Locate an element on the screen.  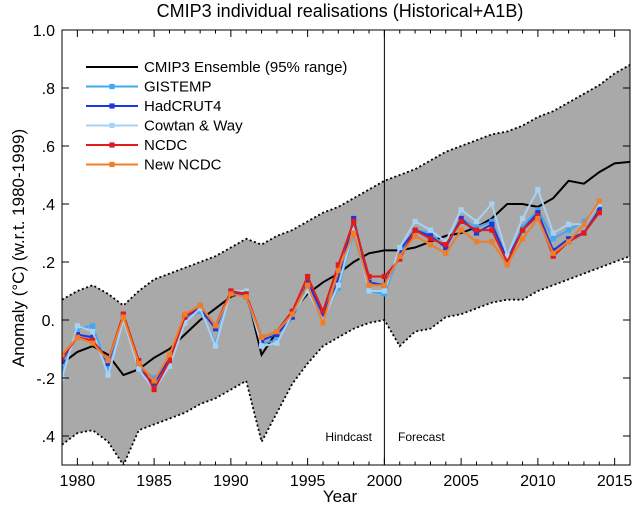
legend-item-hadcrut4: HadCRUT4 is located at coordinates (154, 106).